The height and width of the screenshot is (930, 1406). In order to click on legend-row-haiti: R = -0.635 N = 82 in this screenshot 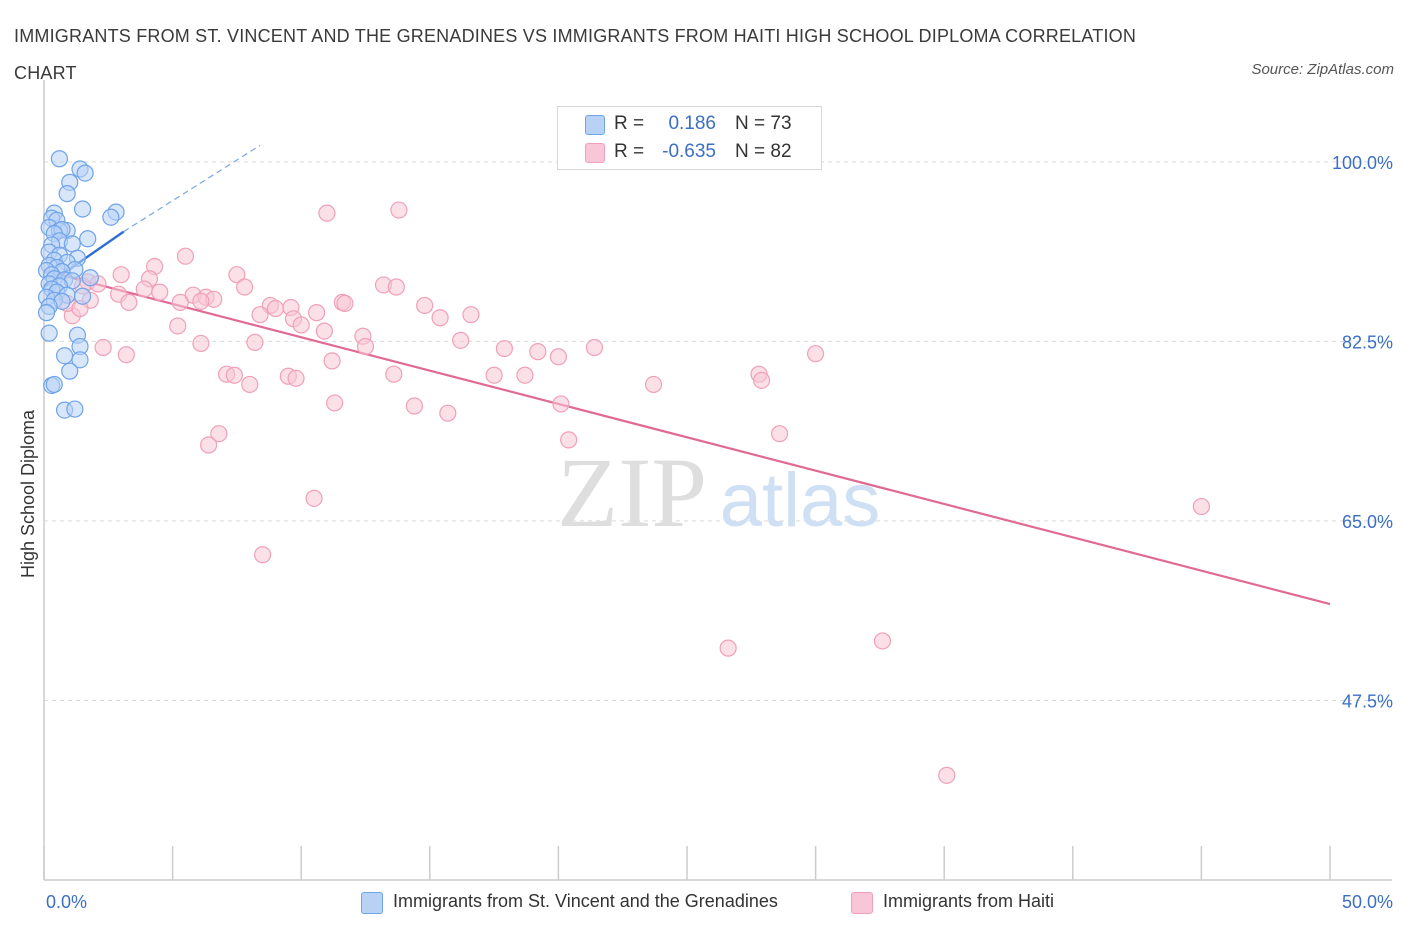, I will do `click(689, 153)`.